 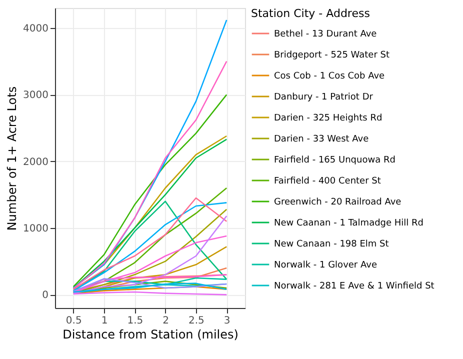 I want to click on legend-label: Norwalk - 281 E Ave & 1 Winfield St, so click(x=354, y=287).